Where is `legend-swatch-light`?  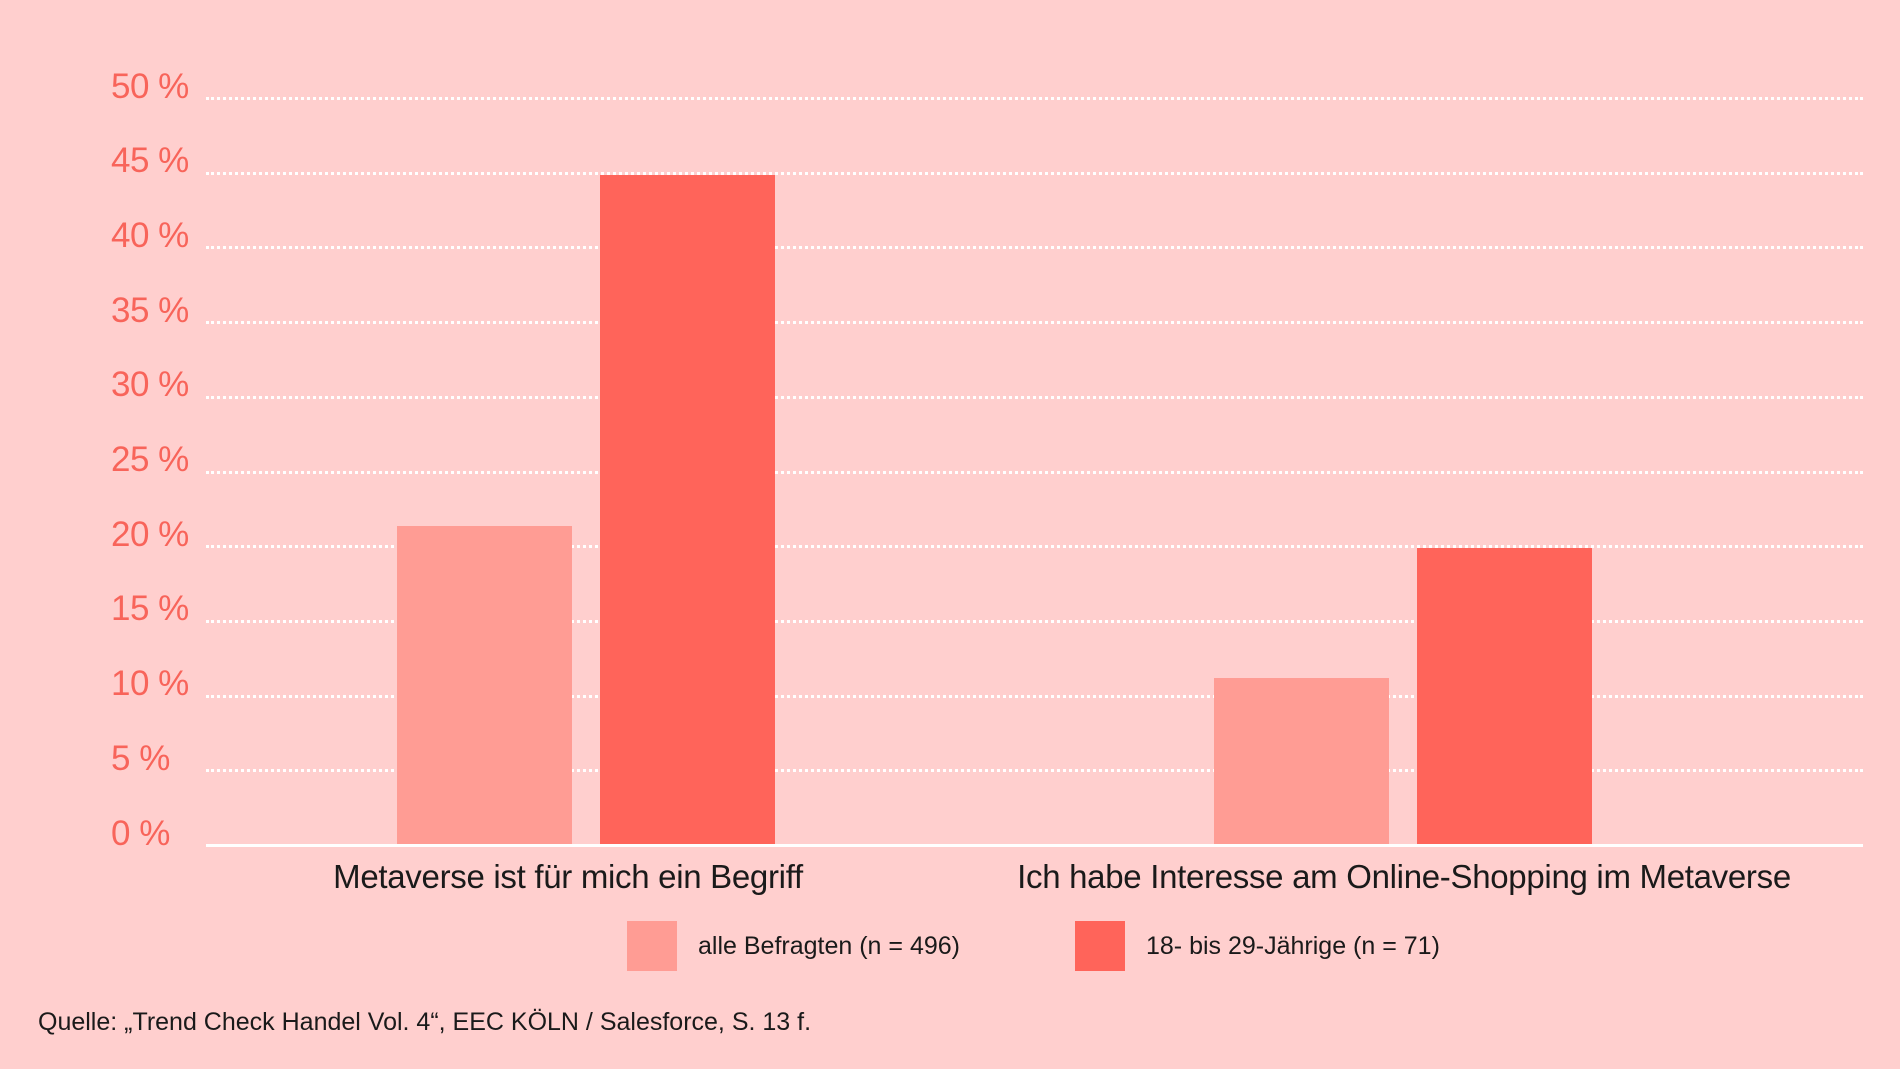 legend-swatch-light is located at coordinates (652, 946).